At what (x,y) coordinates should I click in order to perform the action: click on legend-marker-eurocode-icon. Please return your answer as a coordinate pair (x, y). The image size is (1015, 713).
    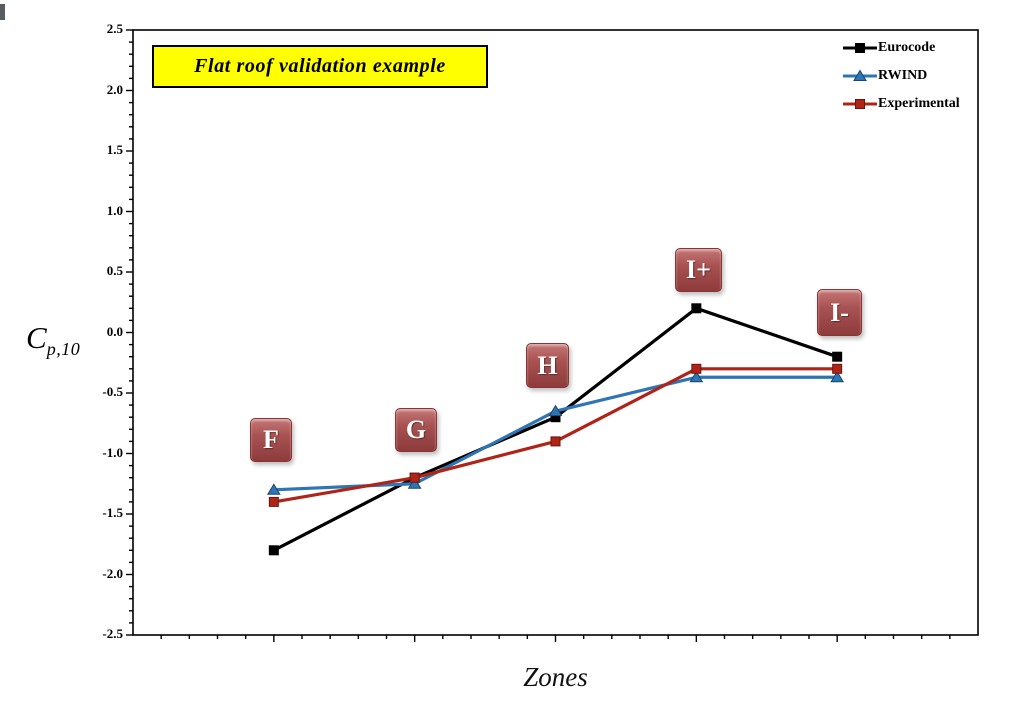
    Looking at the image, I should click on (860, 48).